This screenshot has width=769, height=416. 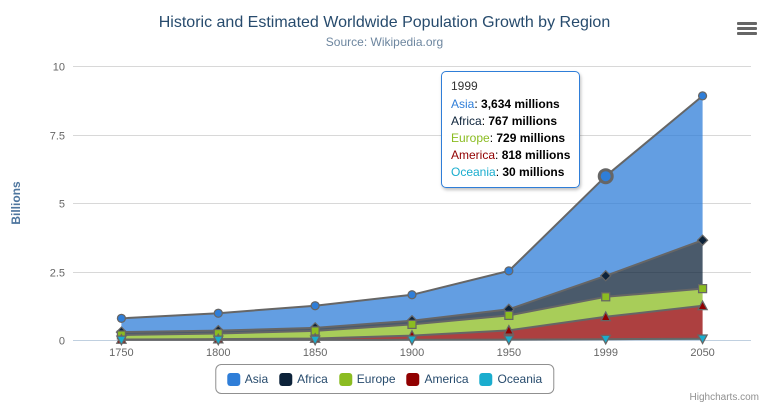 What do you see at coordinates (59, 68) in the screenshot?
I see `y-axis-tick-label: 10` at bounding box center [59, 68].